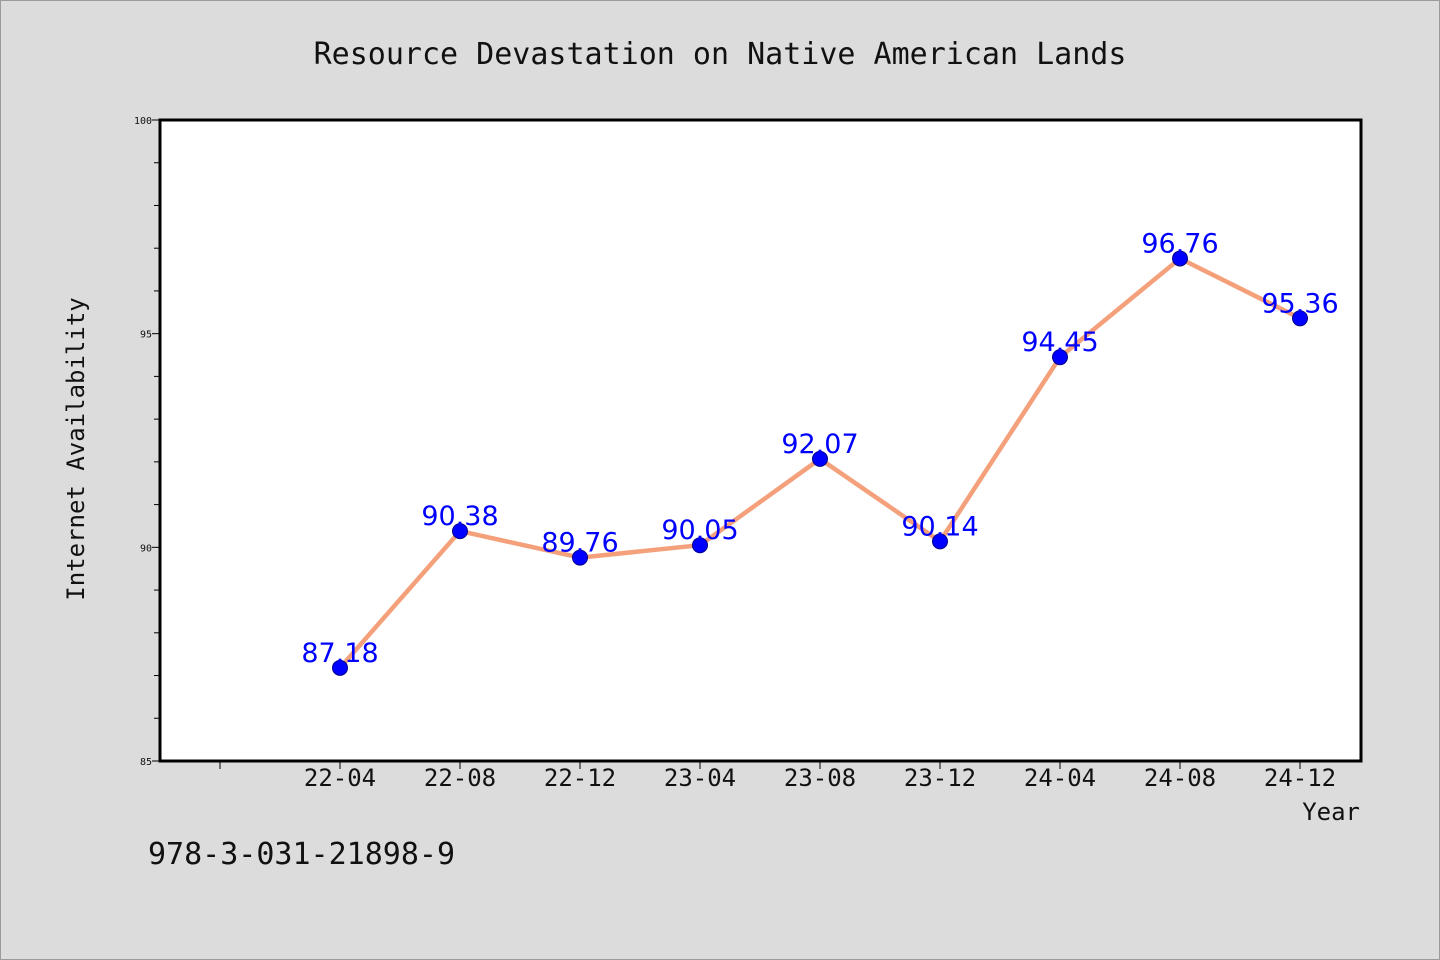 The image size is (1440, 960). What do you see at coordinates (700, 778) in the screenshot?
I see `x-tick-label: 23-04` at bounding box center [700, 778].